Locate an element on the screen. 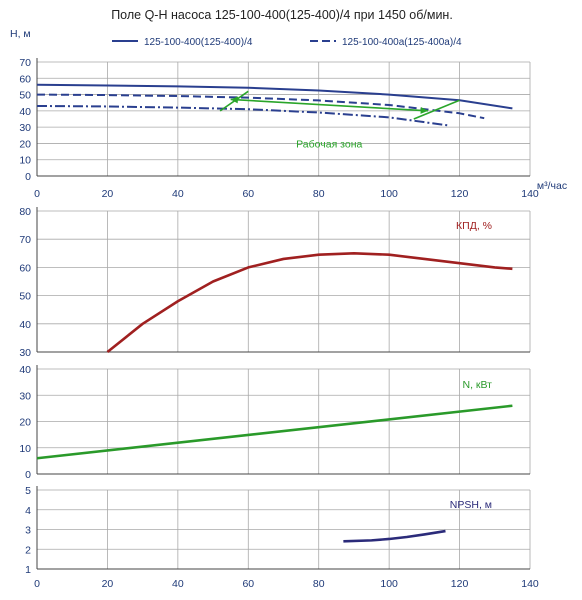 This screenshot has height=600, width=582. head-x-tick-label: 100 is located at coordinates (389, 194).